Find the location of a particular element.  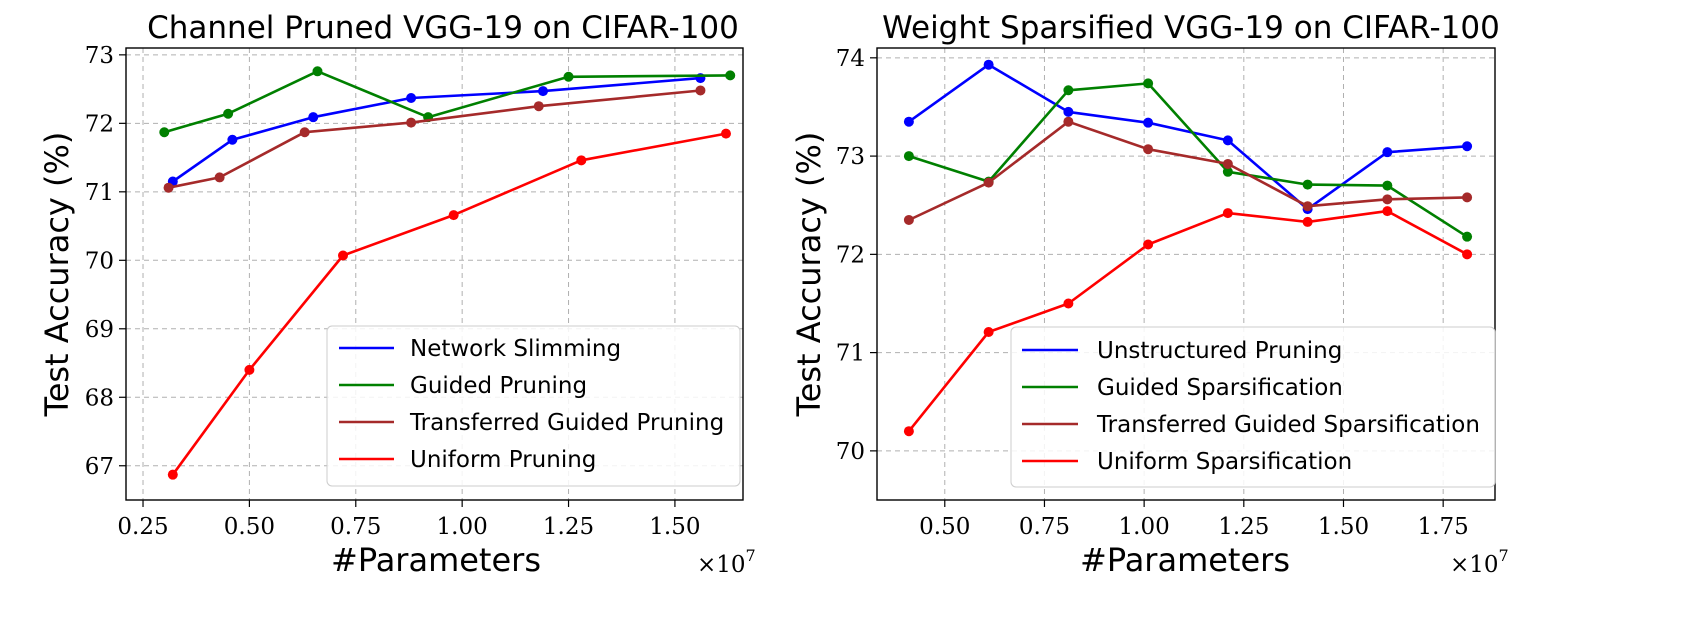

x-tick-label: 0.25 is located at coordinates (142, 527).